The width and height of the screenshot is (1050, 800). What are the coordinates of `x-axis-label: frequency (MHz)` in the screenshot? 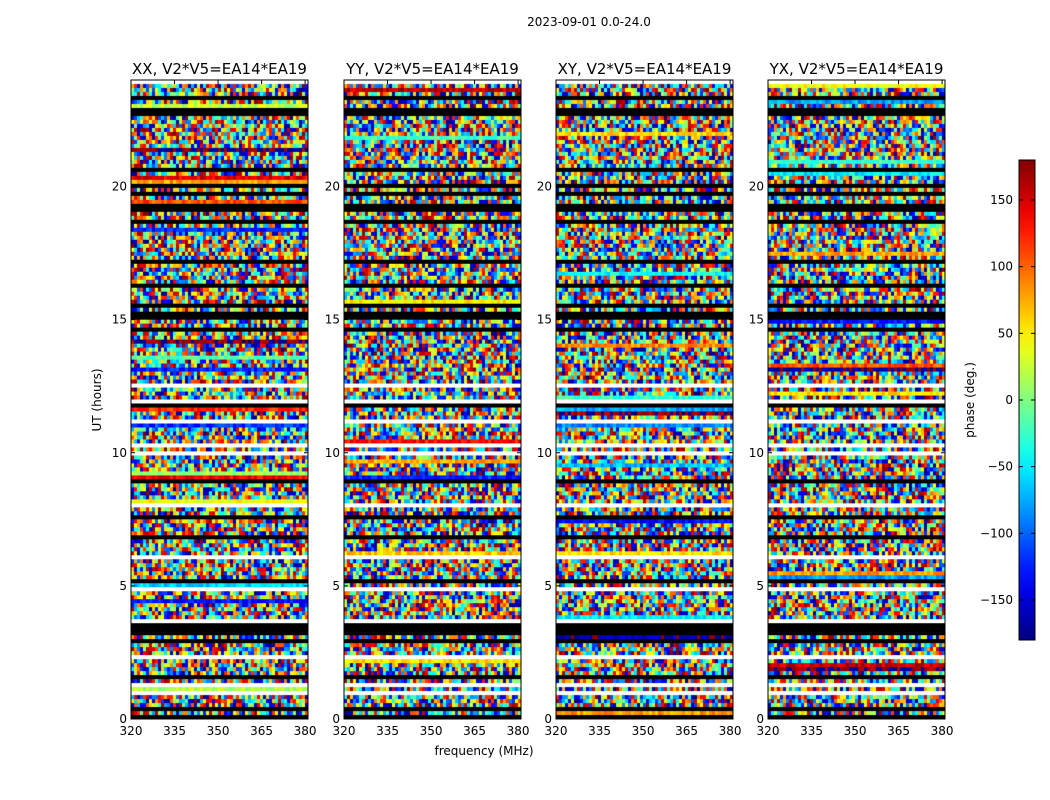 It's located at (483, 751).